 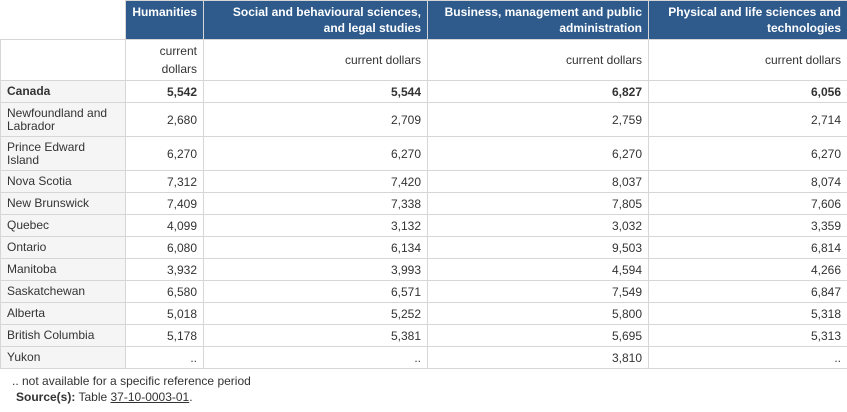 I want to click on cell-value: 6,571, so click(x=315, y=291).